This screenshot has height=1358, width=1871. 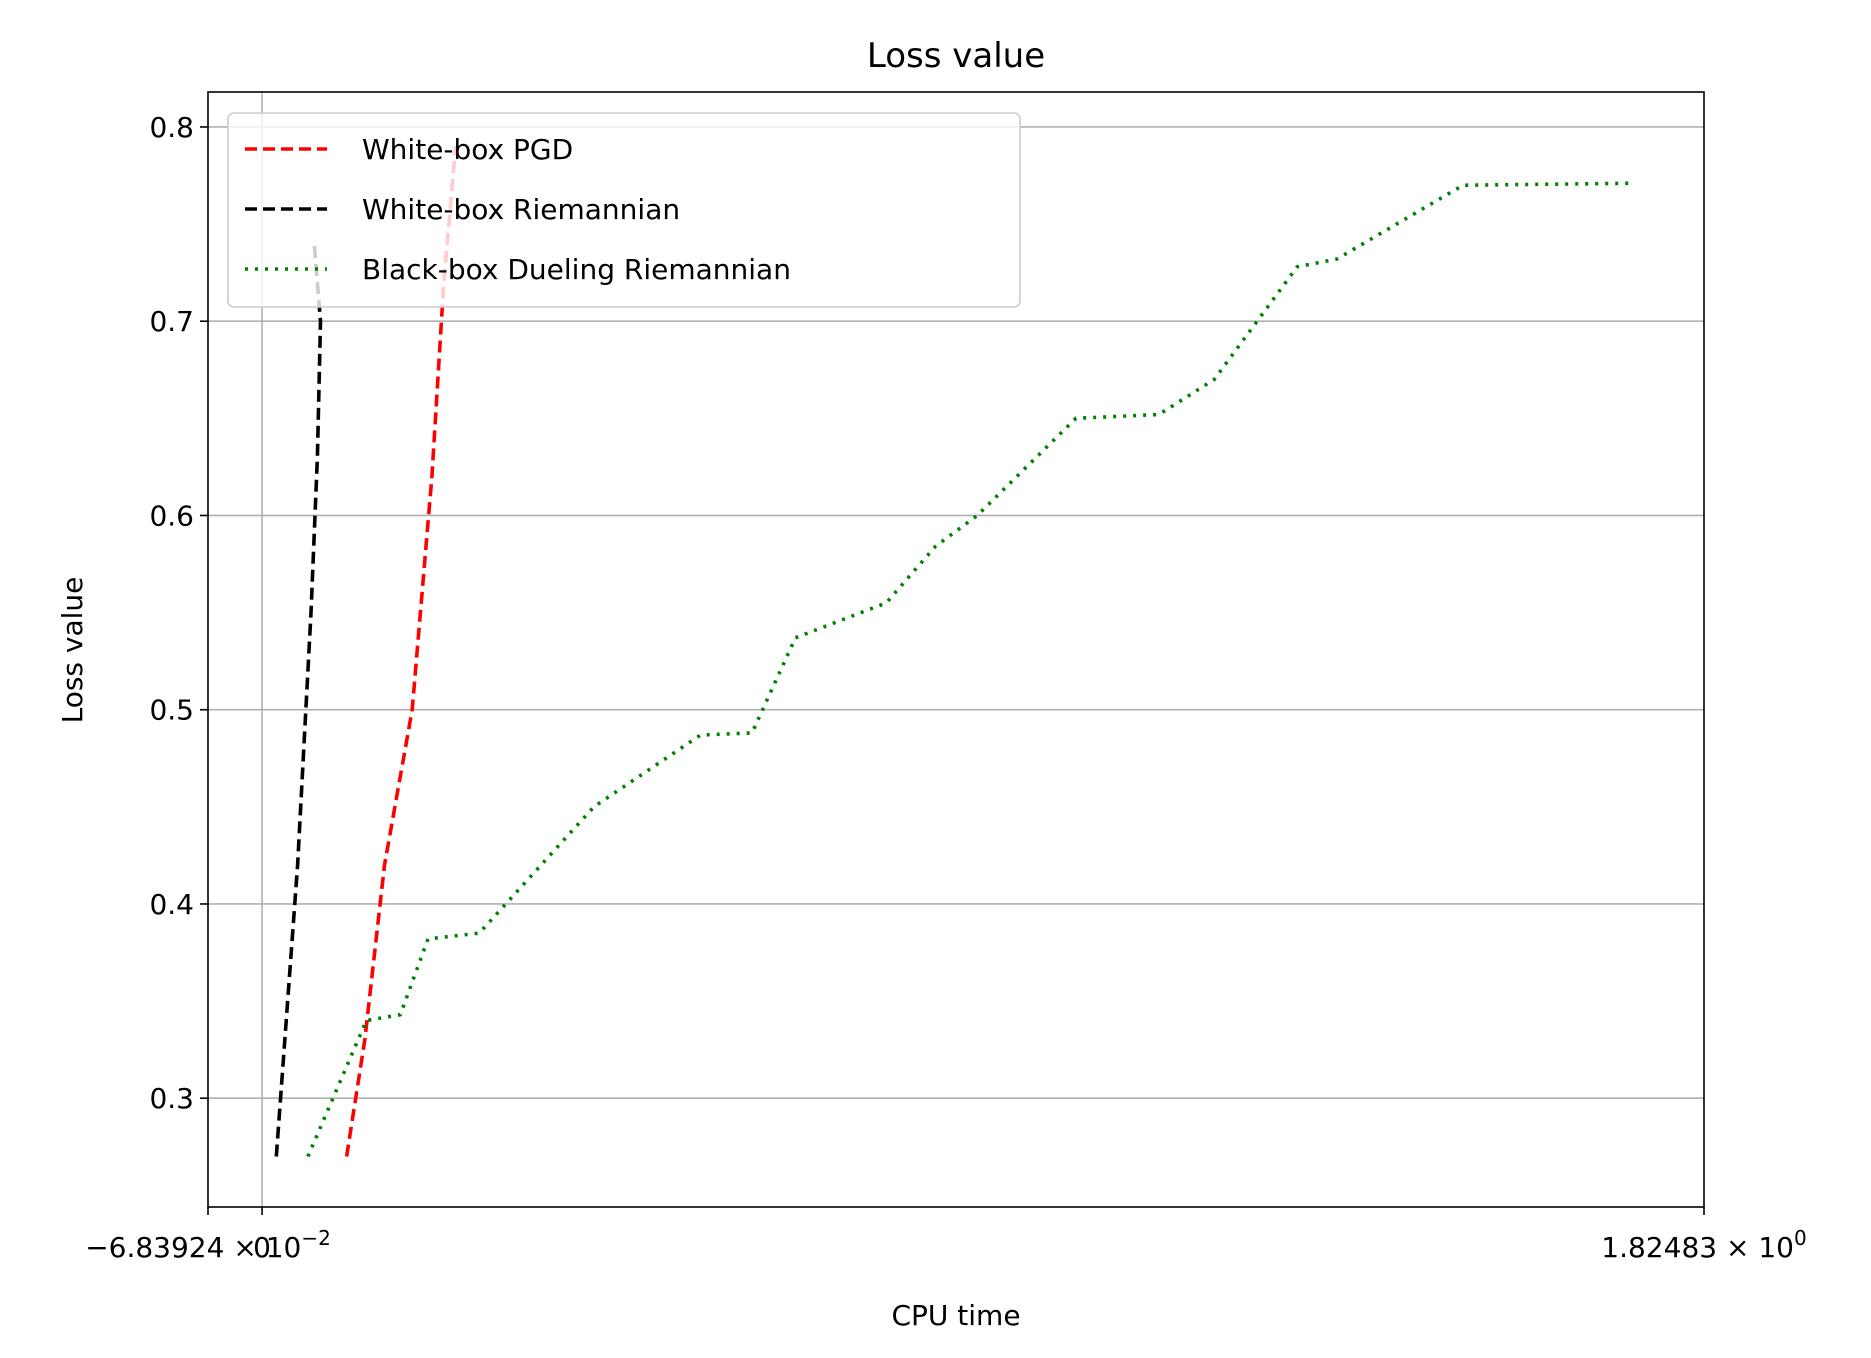 What do you see at coordinates (171, 321) in the screenshot?
I see `y-tick-label: 0.7` at bounding box center [171, 321].